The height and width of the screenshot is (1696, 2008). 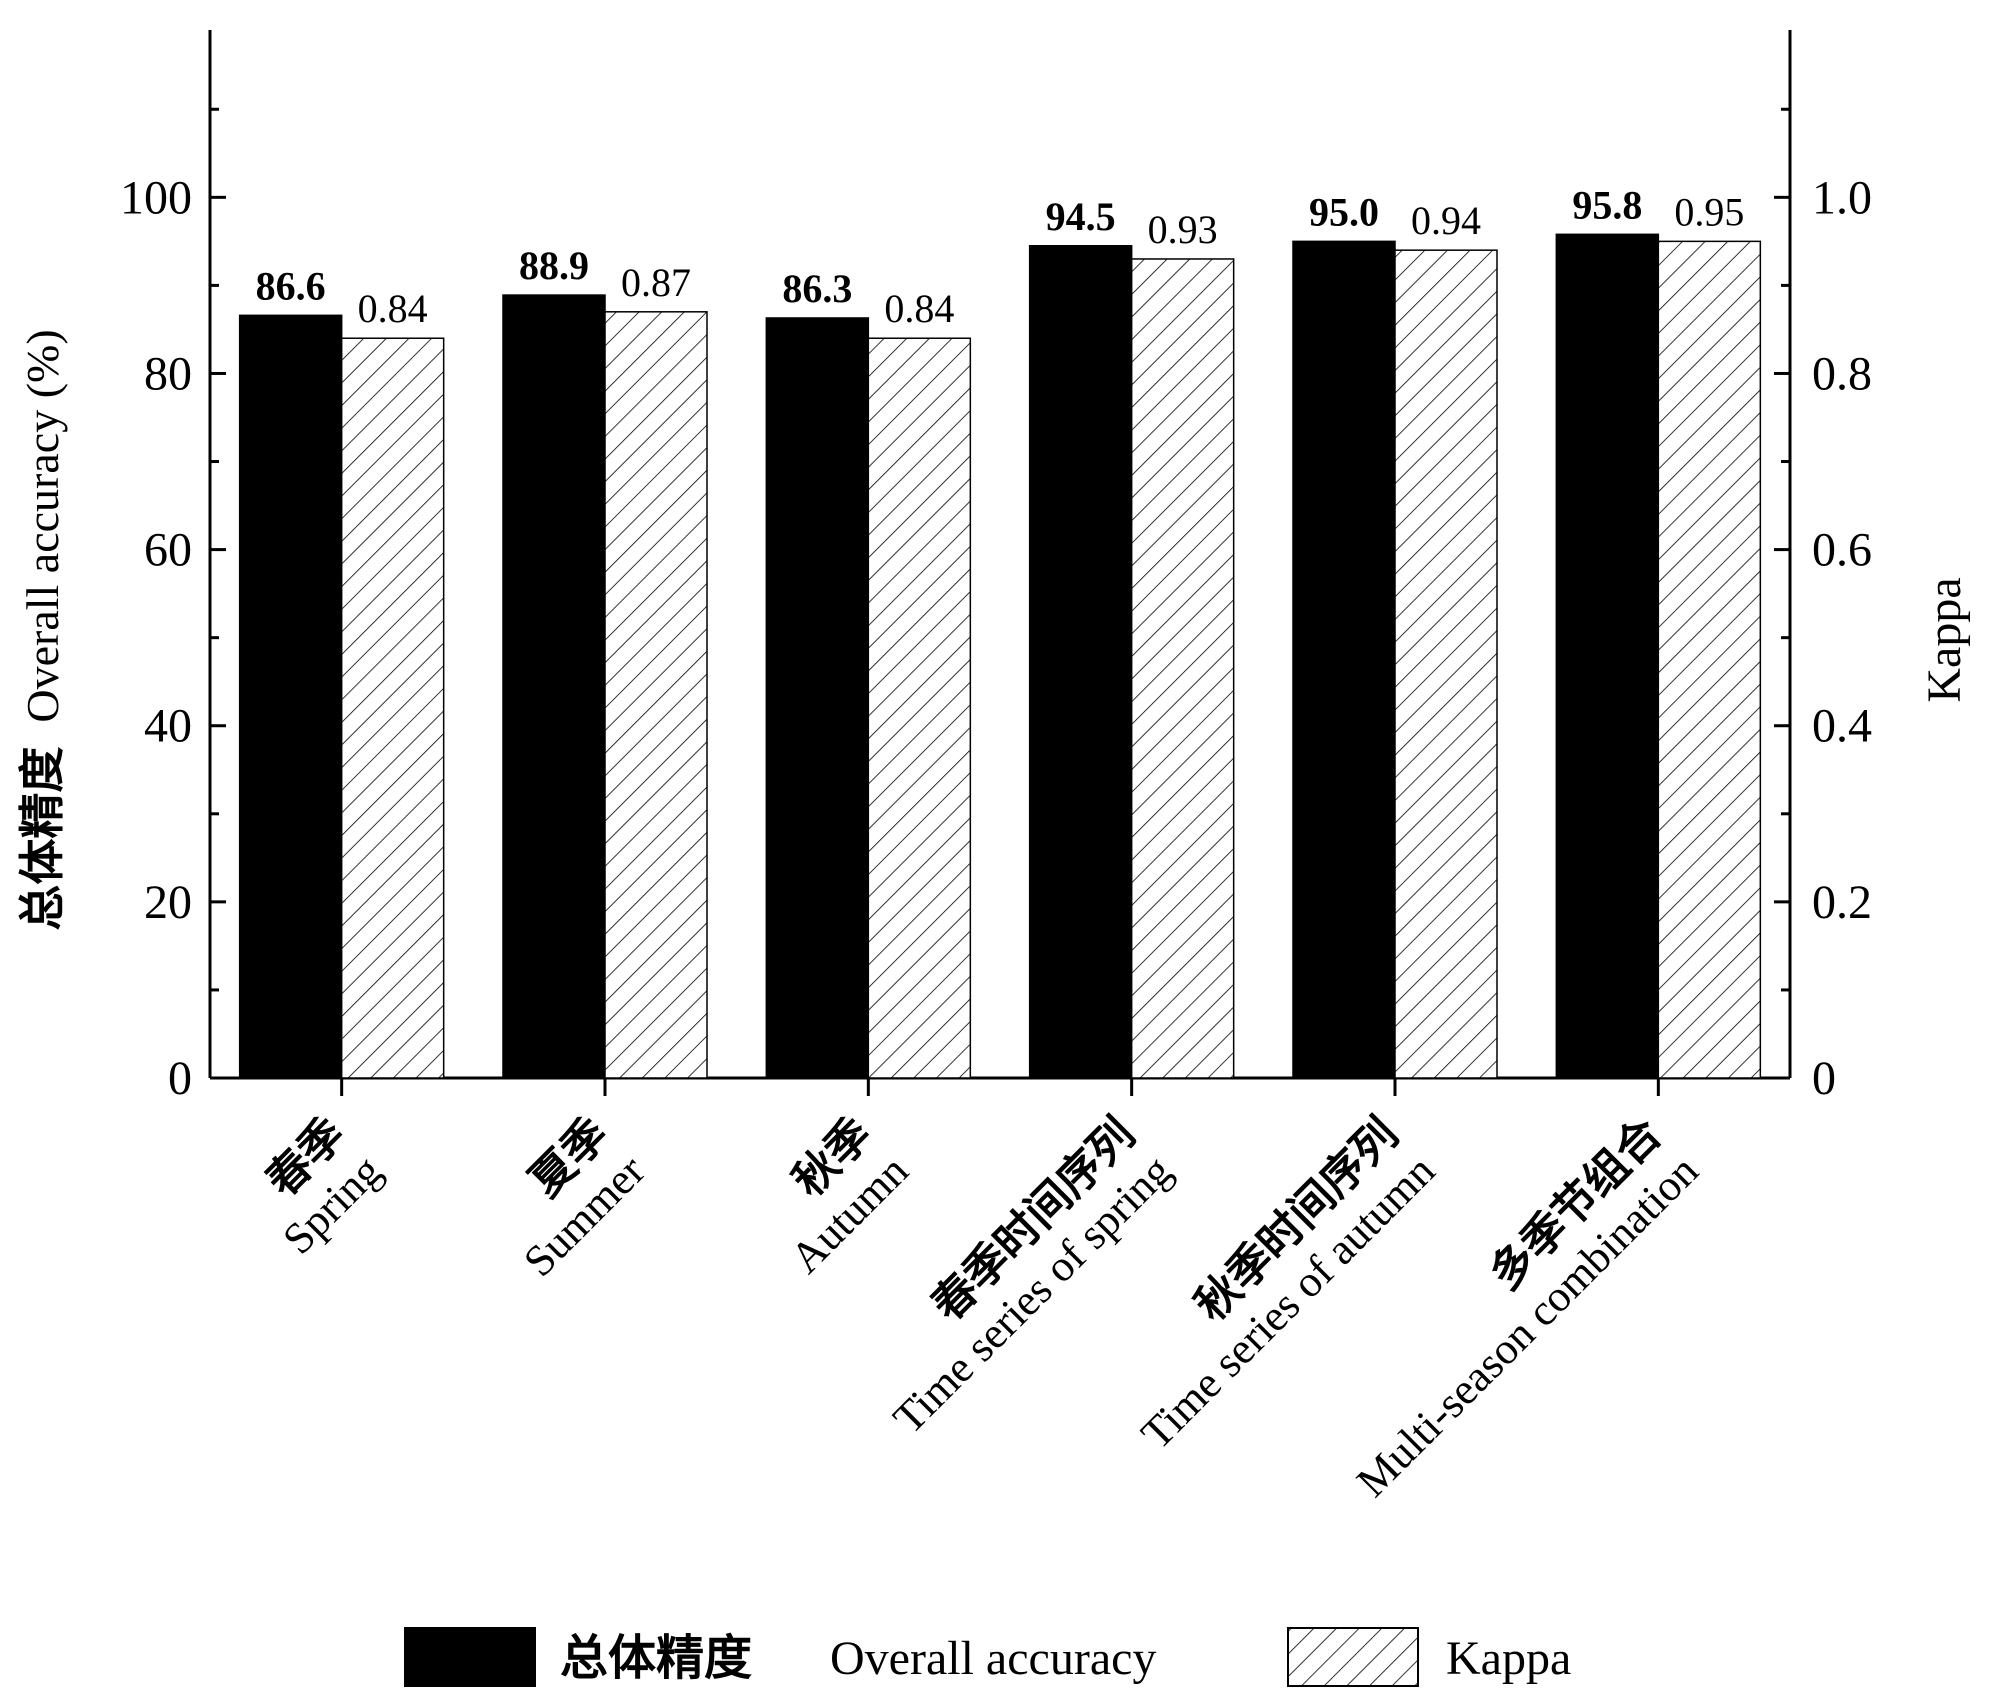 I want to click on left-tick-label: 0, so click(x=180, y=1078).